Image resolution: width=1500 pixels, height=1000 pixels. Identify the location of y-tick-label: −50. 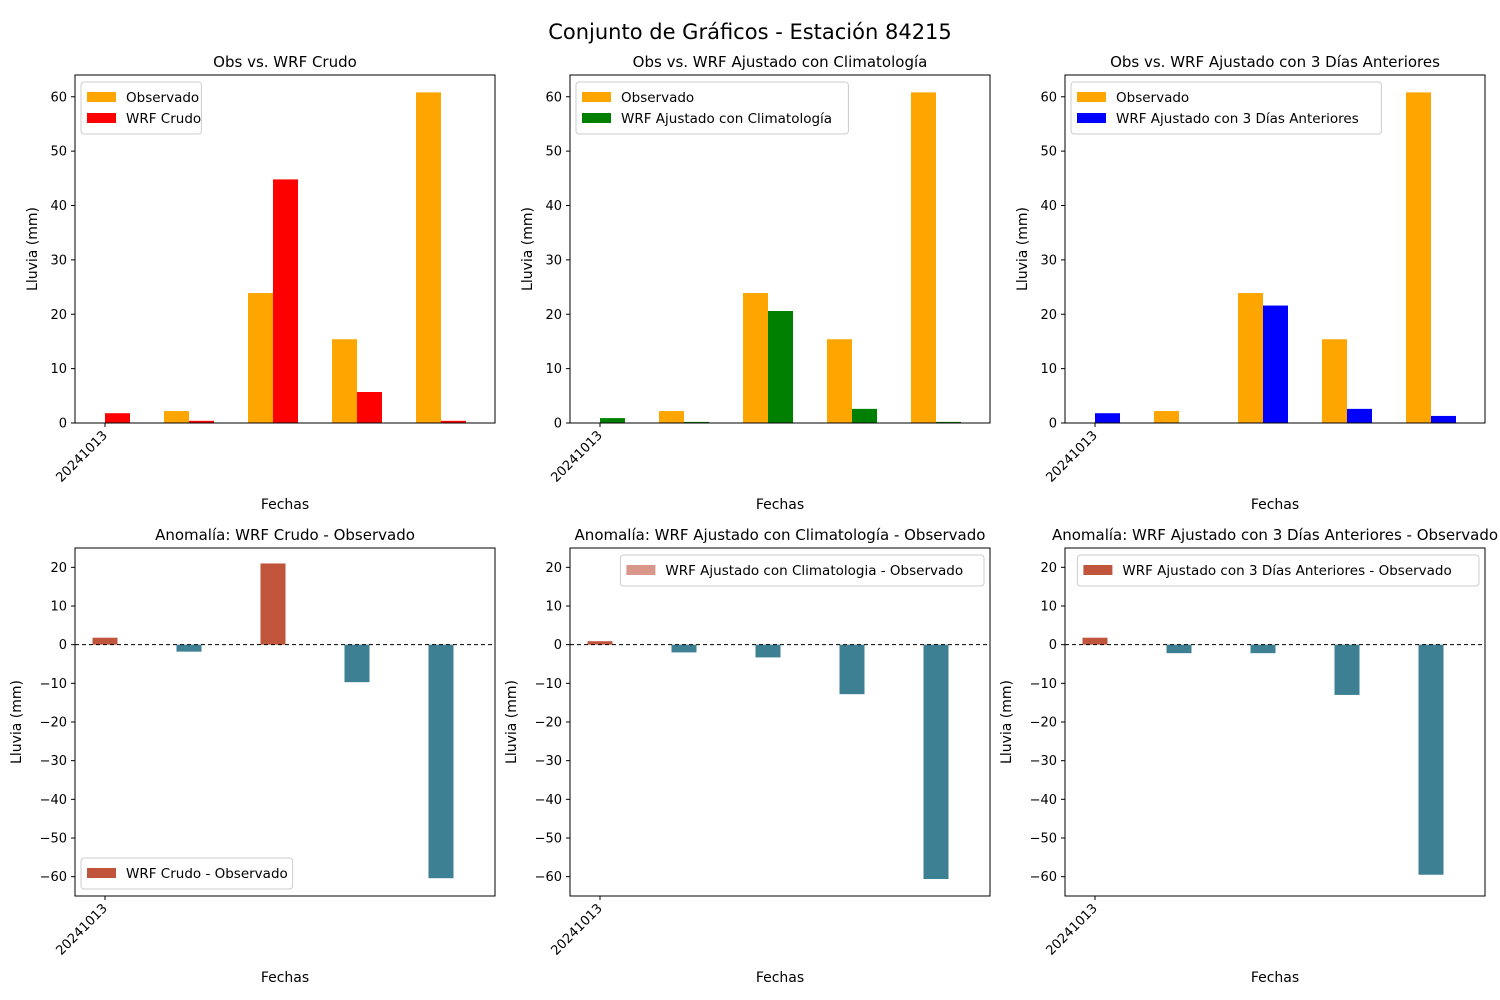
(1043, 839).